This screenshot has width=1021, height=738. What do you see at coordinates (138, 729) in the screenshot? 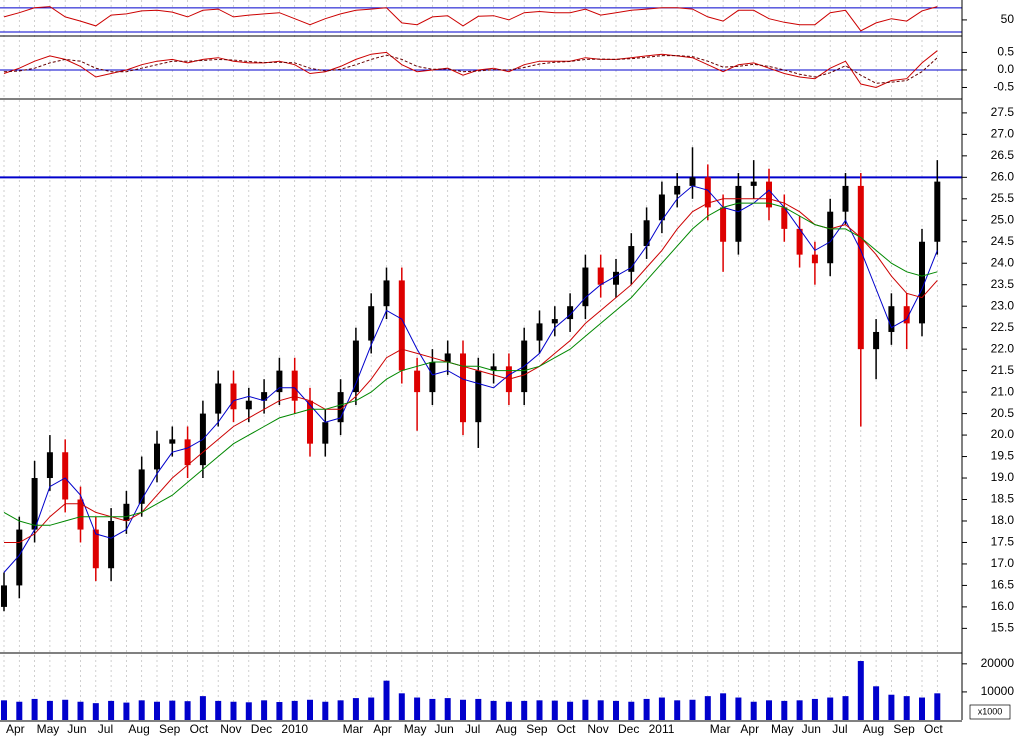
I see `x-tick-label: Aug` at bounding box center [138, 729].